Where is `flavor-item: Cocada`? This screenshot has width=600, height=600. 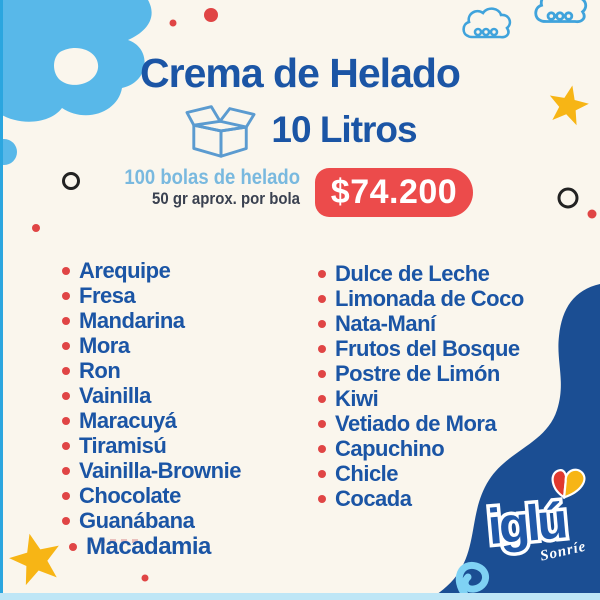 flavor-item: Cocada is located at coordinates (421, 498).